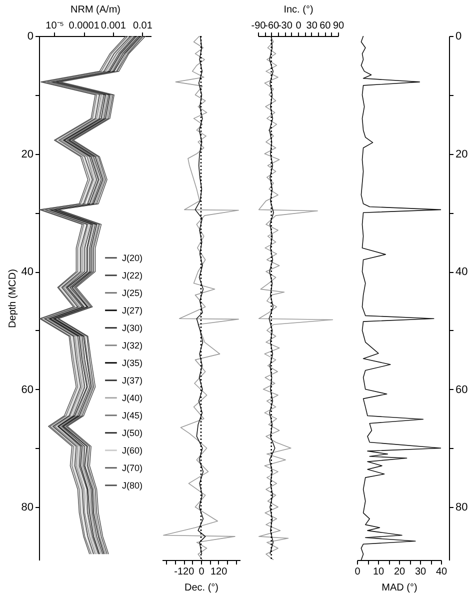 The height and width of the screenshot is (614, 474). What do you see at coordinates (442, 572) in the screenshot?
I see `x-tick-label: 40` at bounding box center [442, 572].